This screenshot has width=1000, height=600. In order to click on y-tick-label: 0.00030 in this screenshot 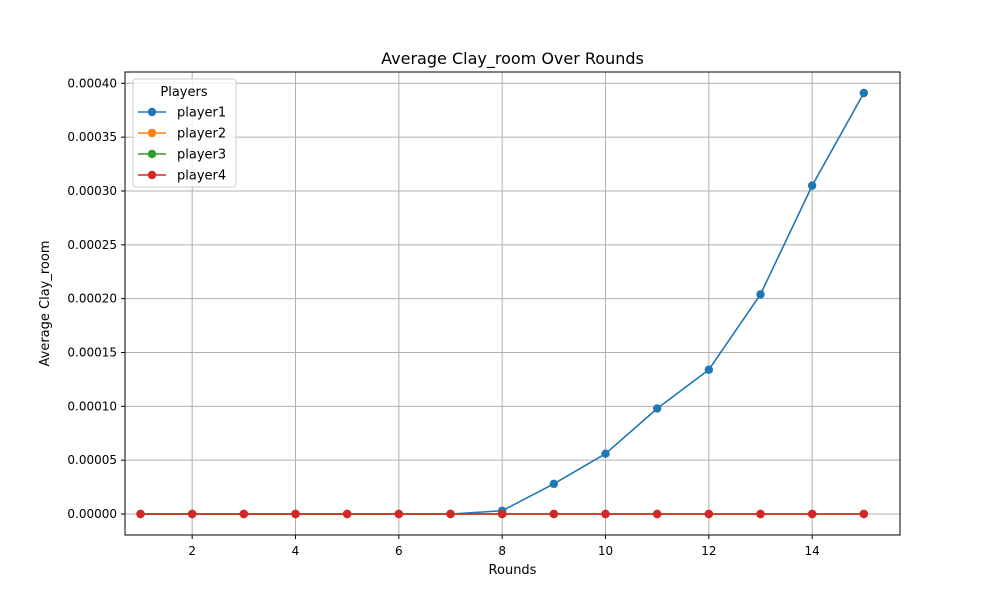, I will do `click(92, 191)`.